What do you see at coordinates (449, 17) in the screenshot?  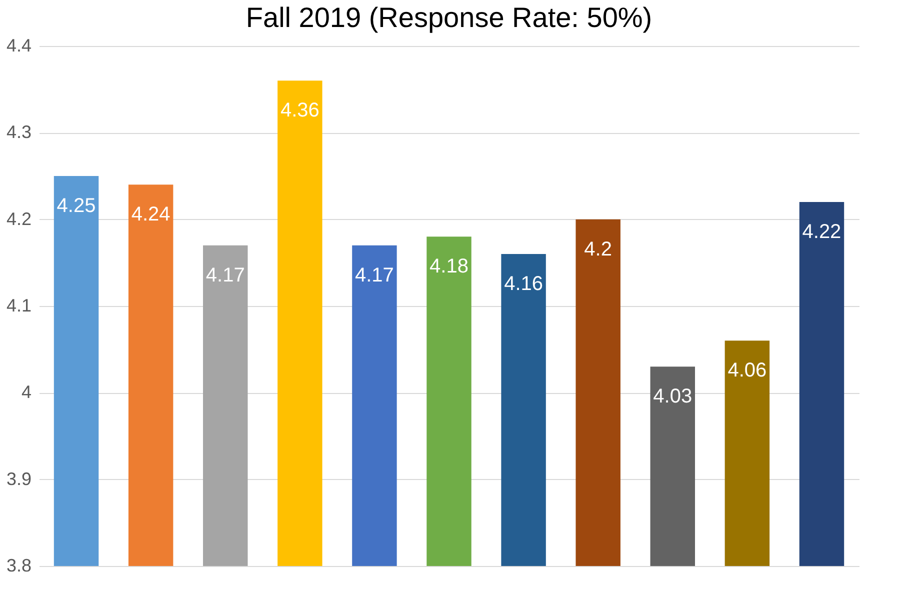 I see `chart-title: Fall 2019 (Response Rate: 50%)` at bounding box center [449, 17].